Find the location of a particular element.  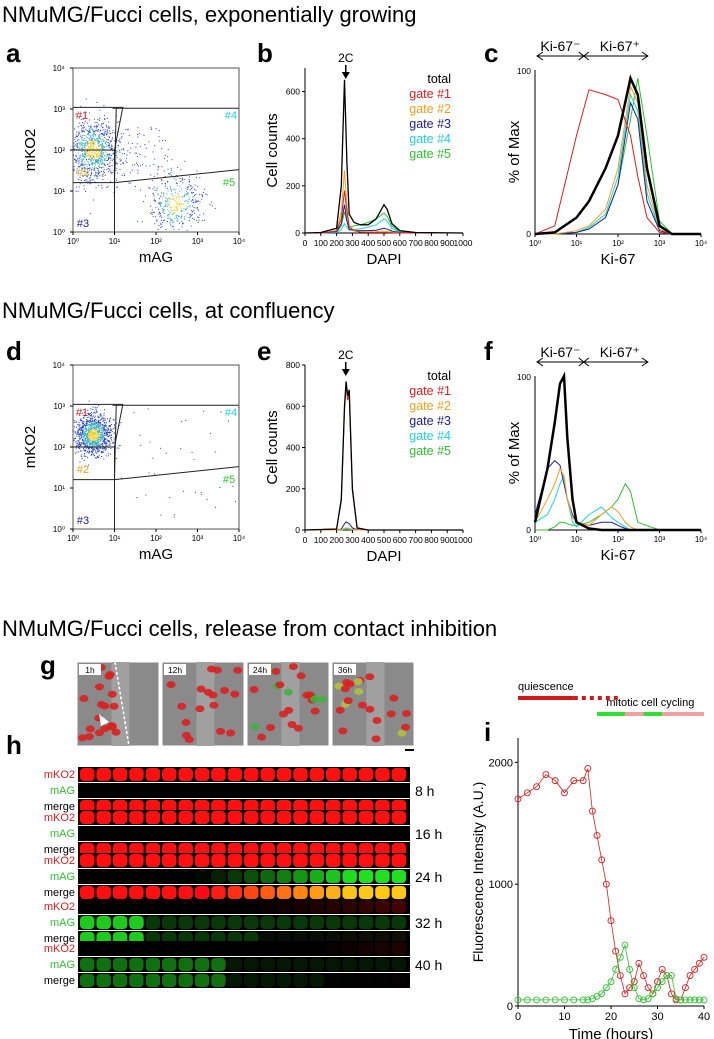

y-tick-label: 10⁰ is located at coordinates (59, 232).